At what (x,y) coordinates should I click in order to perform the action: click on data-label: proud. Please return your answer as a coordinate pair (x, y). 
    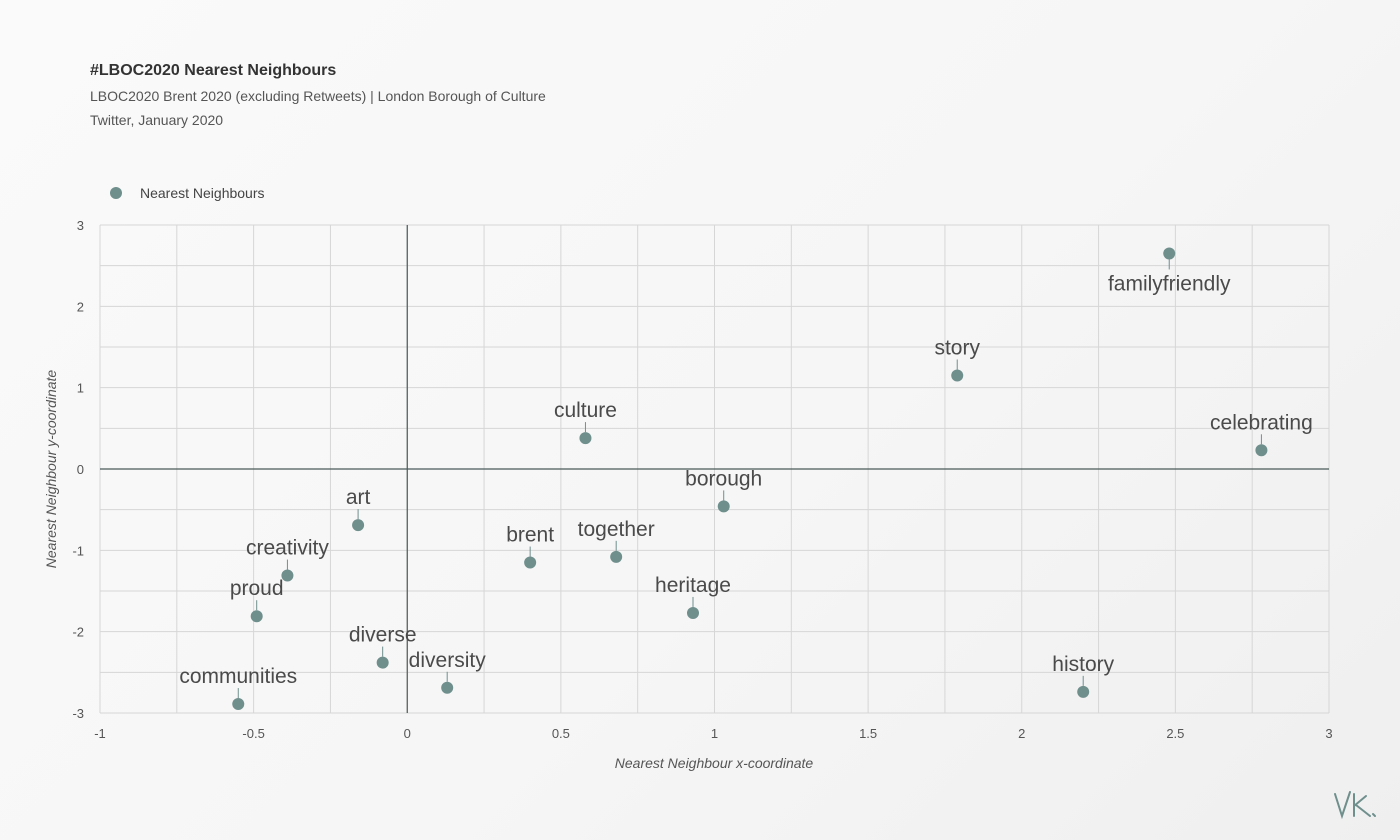
    Looking at the image, I should click on (257, 588).